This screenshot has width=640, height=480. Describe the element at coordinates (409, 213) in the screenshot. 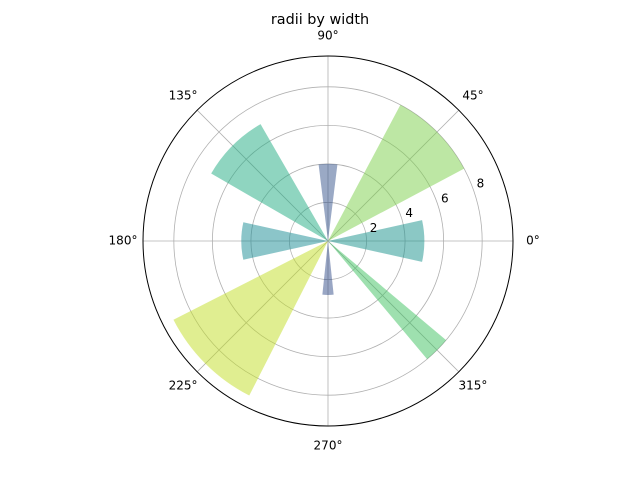

I see `radius-tick-label: 4` at that location.